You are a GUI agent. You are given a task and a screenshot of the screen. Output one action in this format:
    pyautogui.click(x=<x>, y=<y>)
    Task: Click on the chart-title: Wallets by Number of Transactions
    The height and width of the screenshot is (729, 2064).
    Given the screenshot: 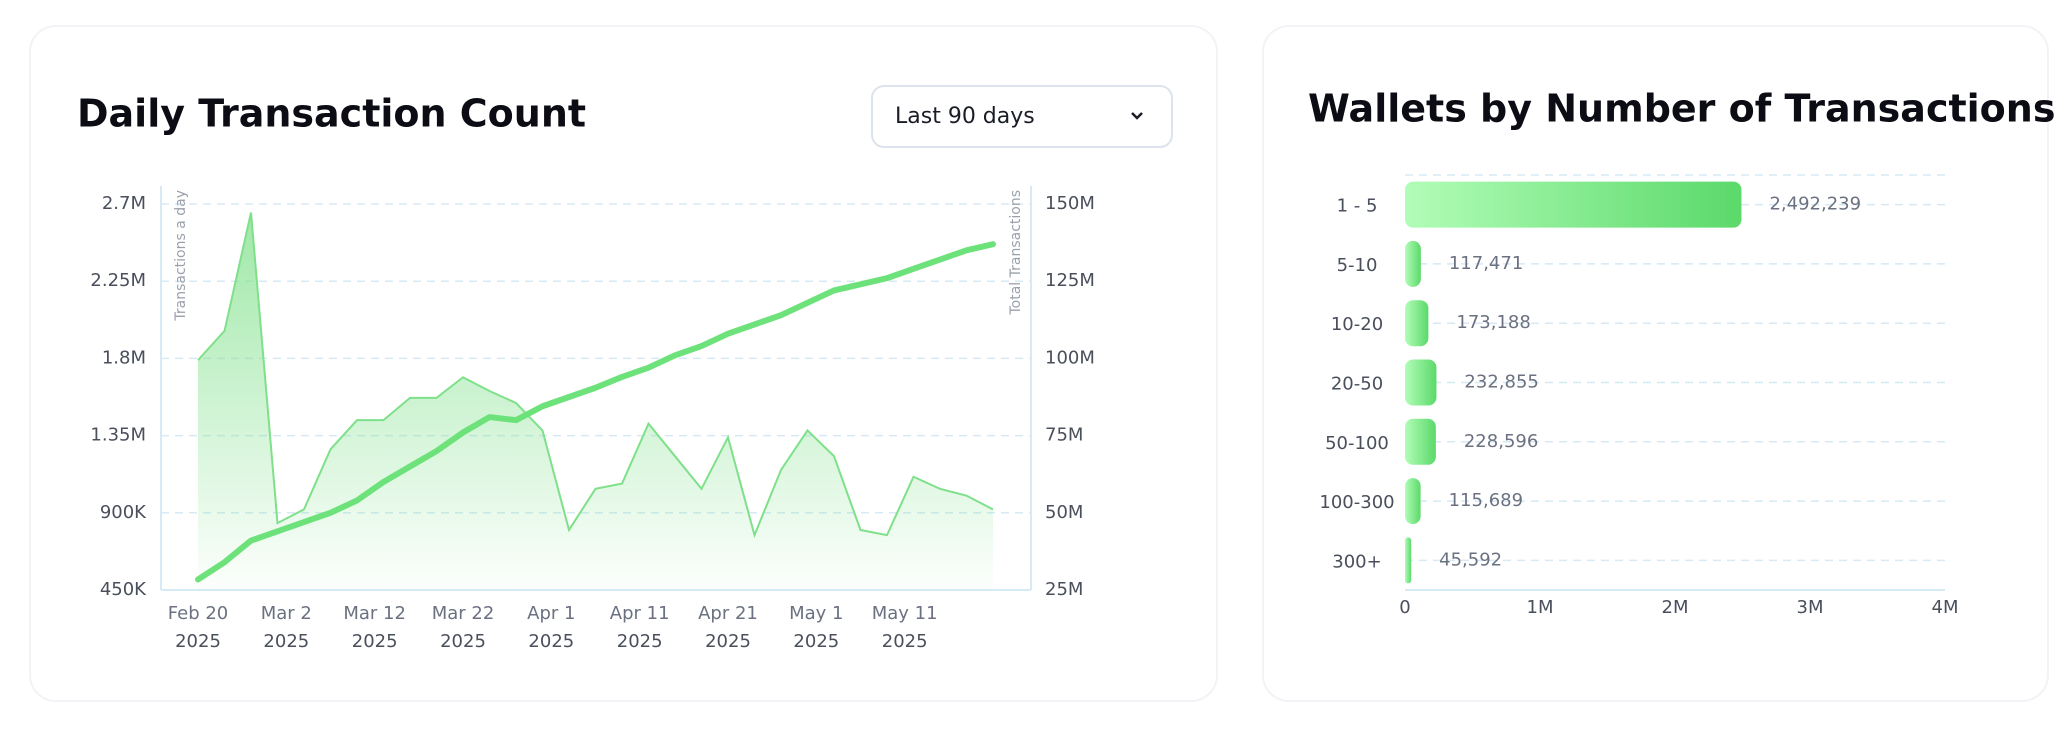 What is the action you would take?
    pyautogui.click(x=1681, y=109)
    